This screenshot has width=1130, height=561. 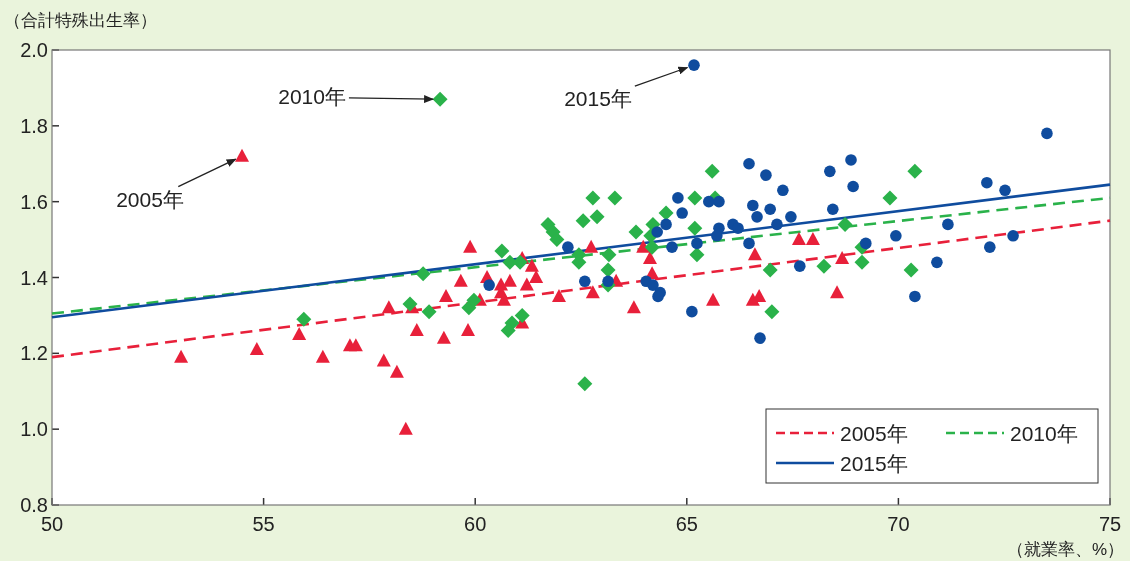 I want to click on x-tick-label: 50, so click(x=52, y=524).